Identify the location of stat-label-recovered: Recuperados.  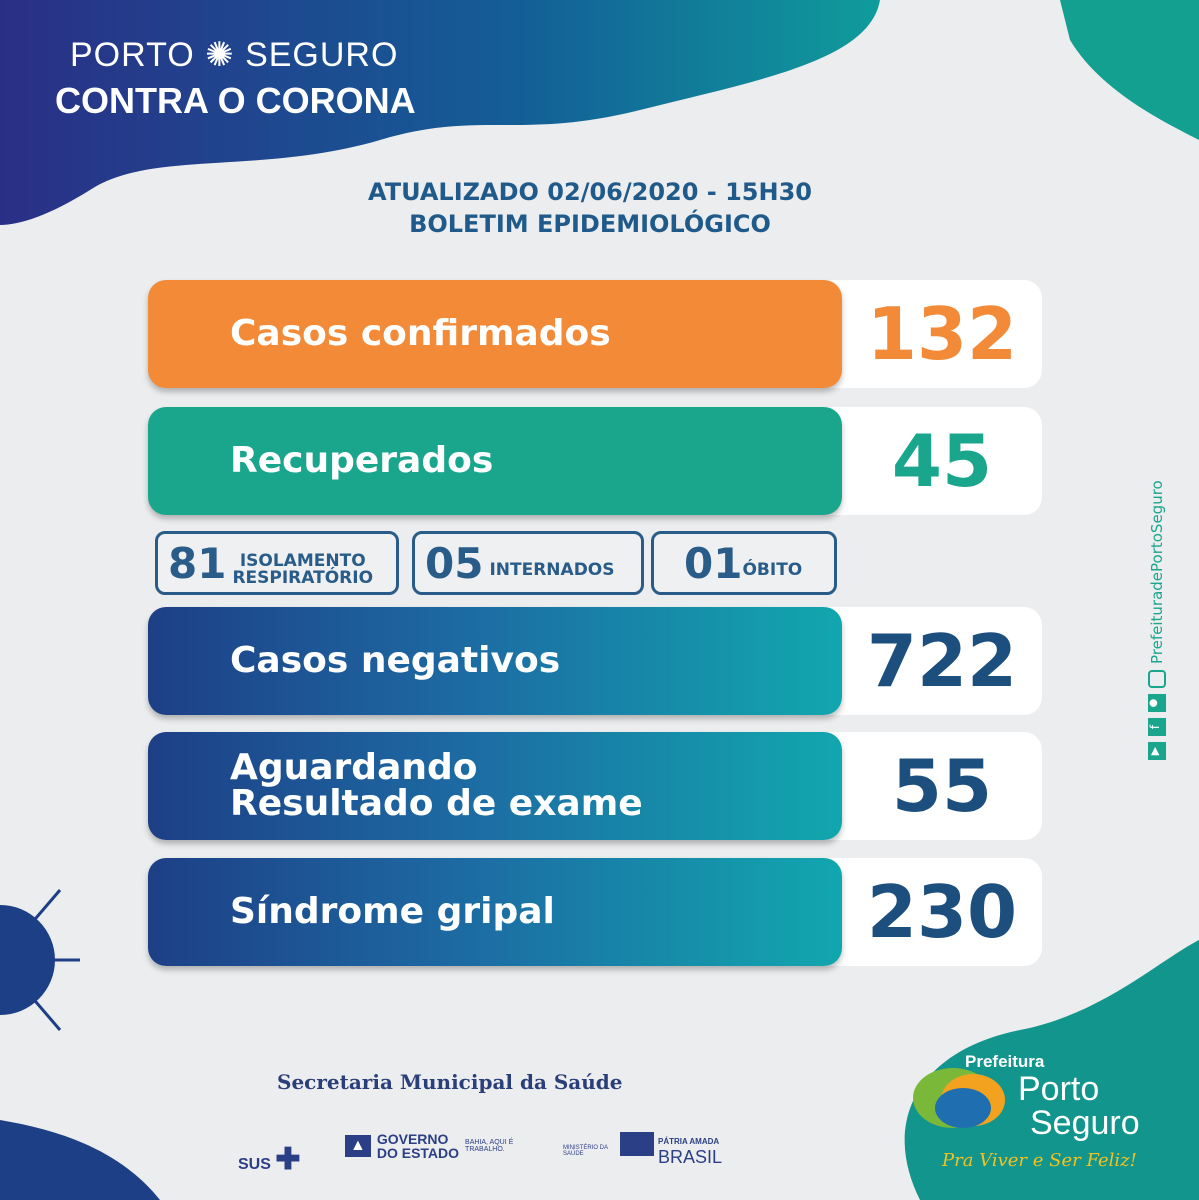
(495, 461).